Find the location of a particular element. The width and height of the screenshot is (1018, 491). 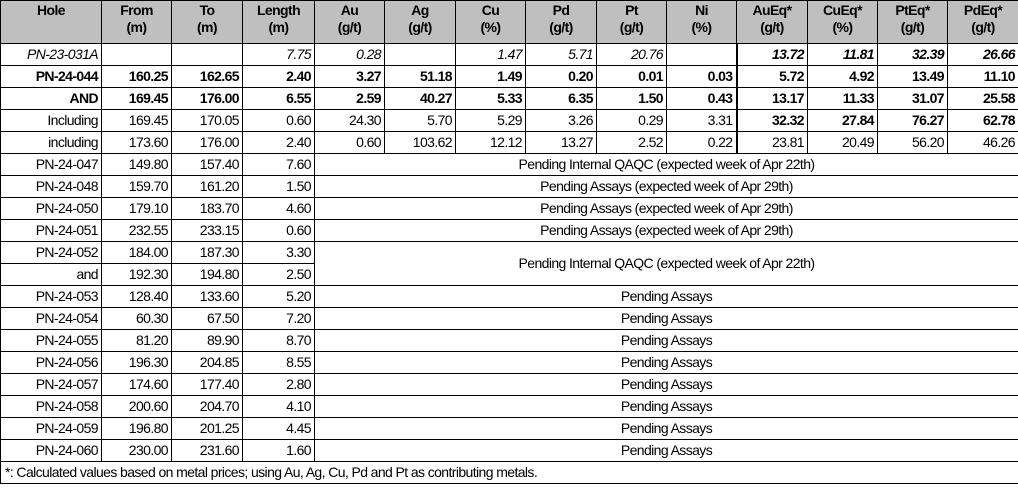

column-header-name: Pt is located at coordinates (631, 10).